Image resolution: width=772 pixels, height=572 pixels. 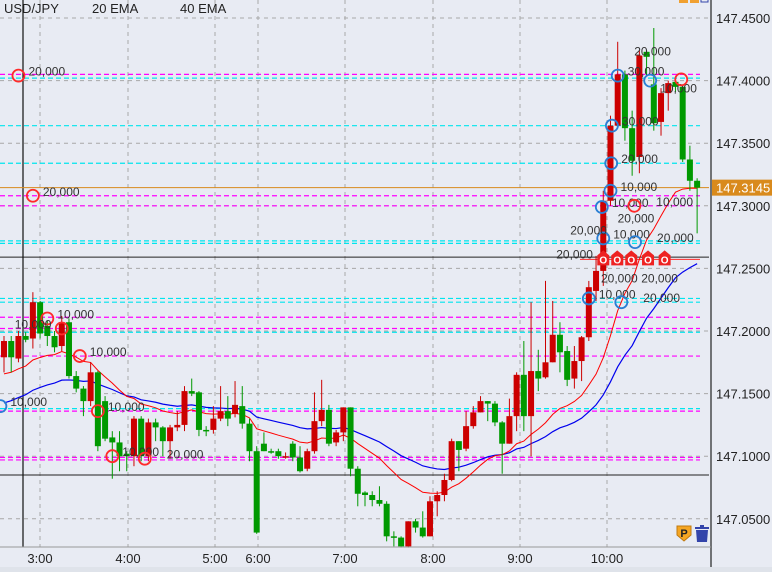 I want to click on time-tick-label: 7:00, so click(x=344, y=558).